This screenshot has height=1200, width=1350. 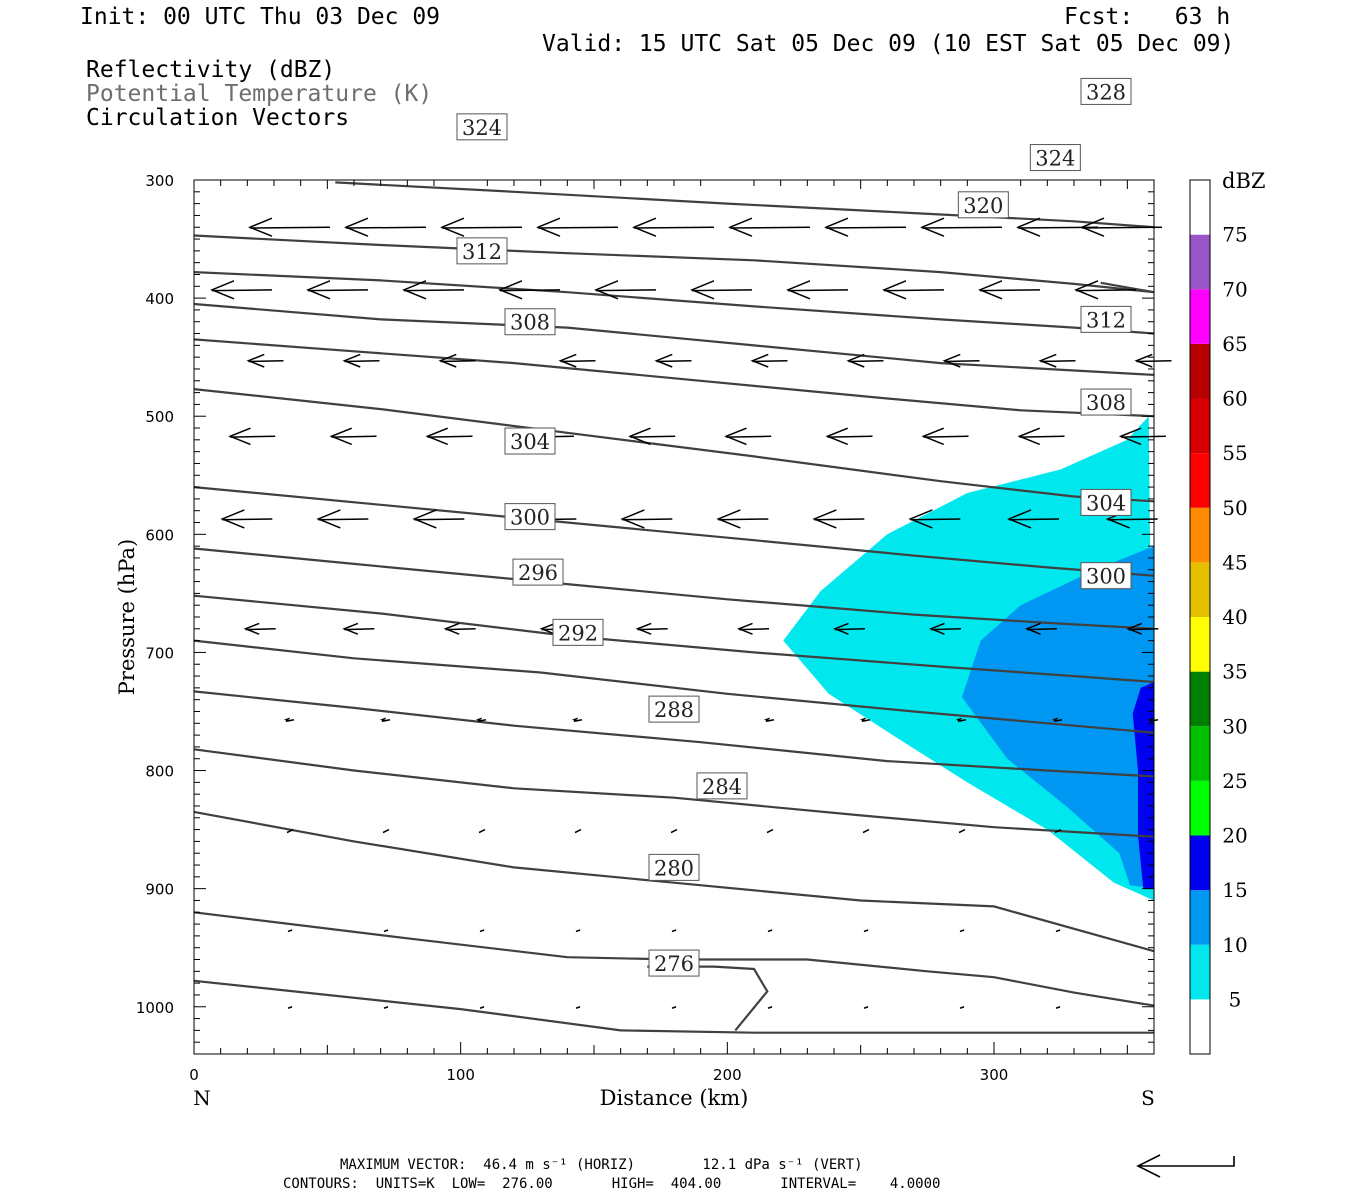 I want to click on isentrope-276k, so click(x=673, y=1006).